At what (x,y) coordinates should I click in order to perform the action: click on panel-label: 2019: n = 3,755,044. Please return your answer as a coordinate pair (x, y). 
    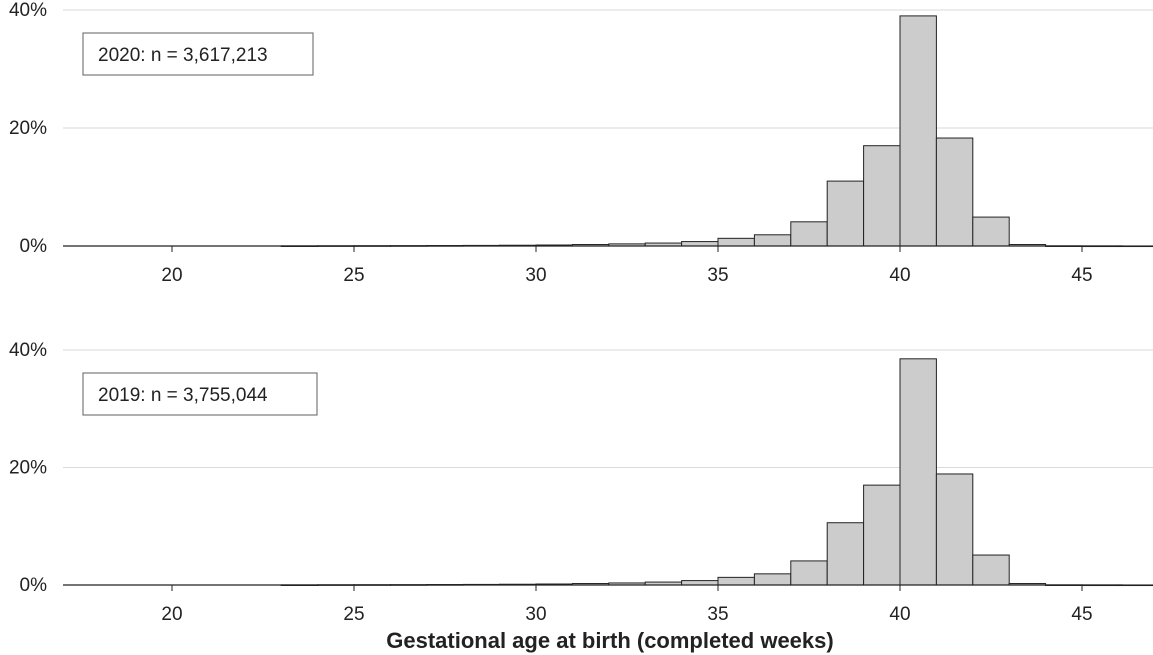
    Looking at the image, I should click on (183, 395).